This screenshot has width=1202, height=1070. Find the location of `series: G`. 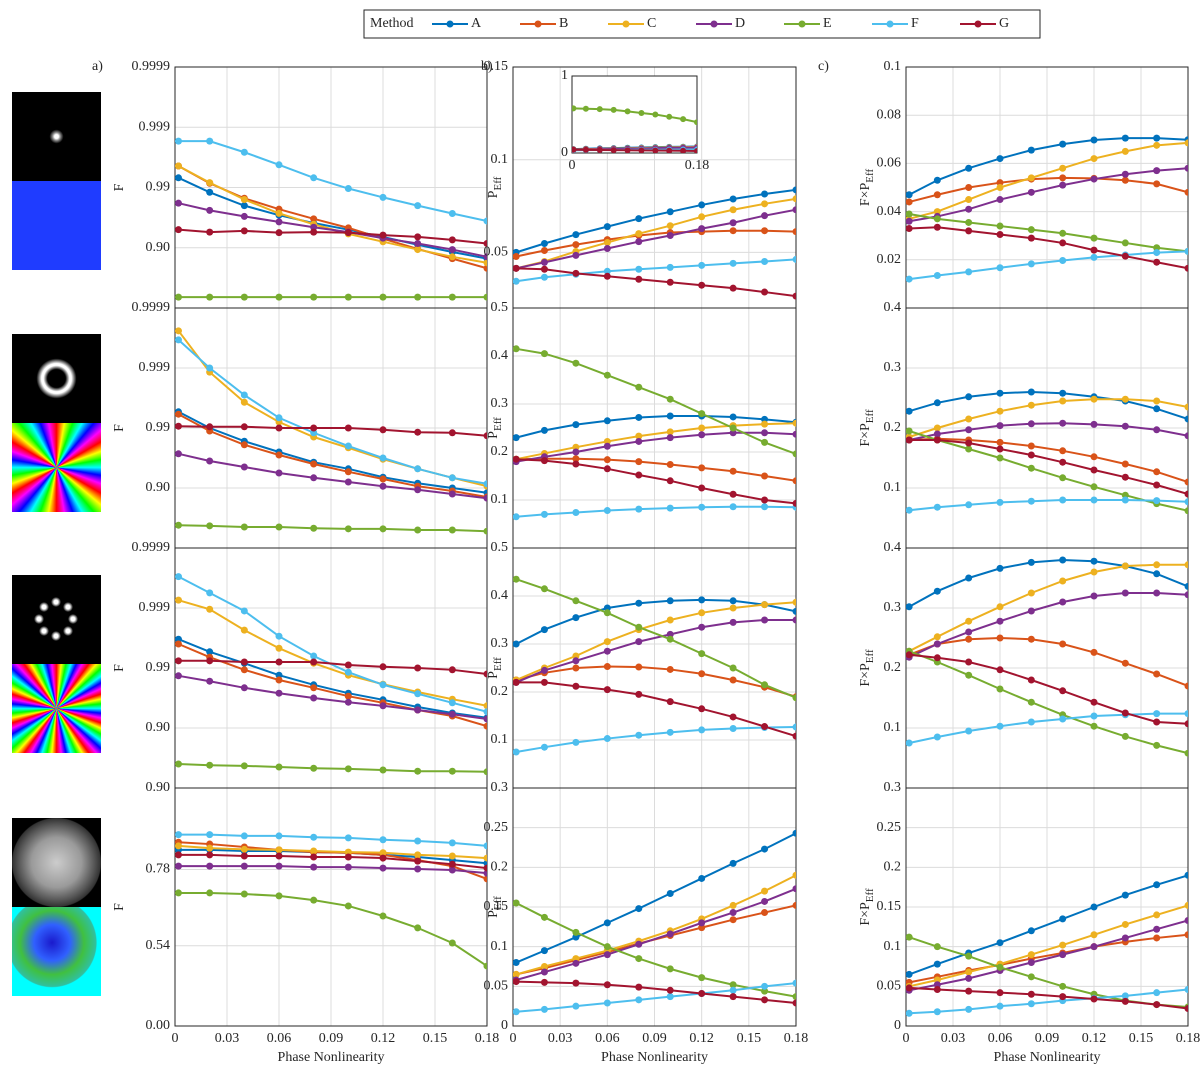

series: G is located at coordinates (654, 282).